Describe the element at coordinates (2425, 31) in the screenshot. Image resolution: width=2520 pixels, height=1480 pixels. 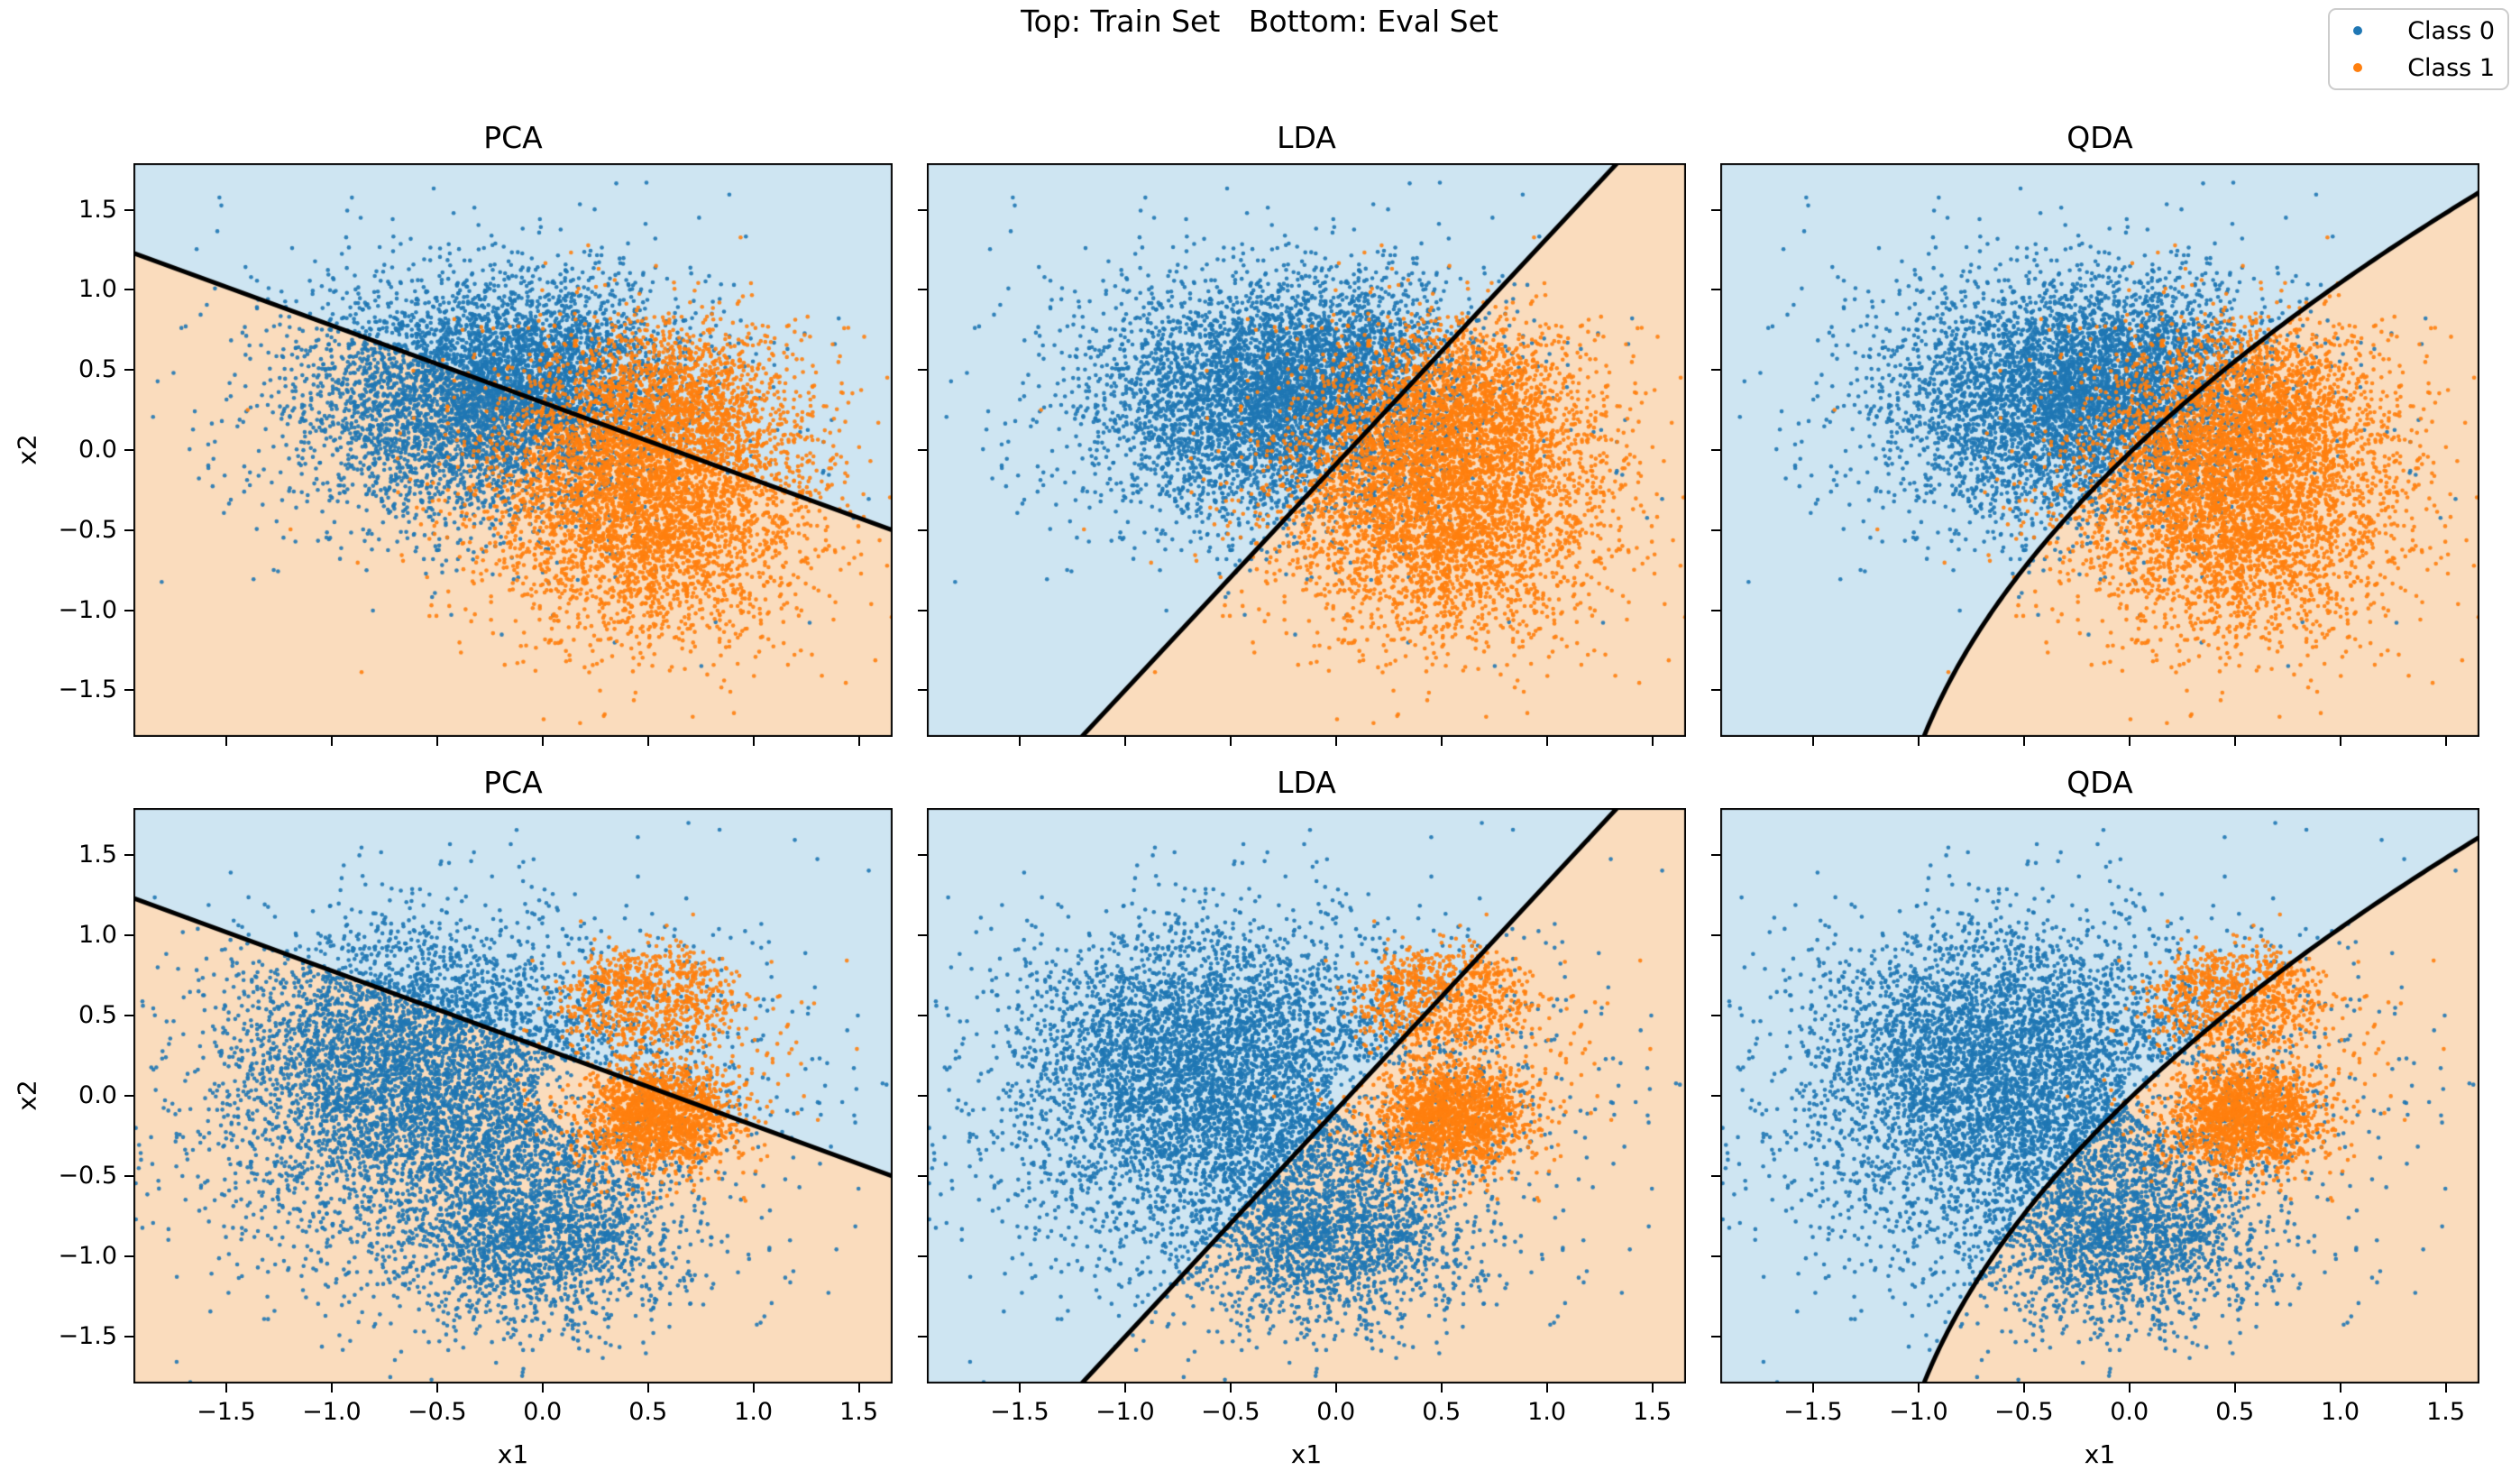
I see `legend-item-class0: Class 0` at that location.